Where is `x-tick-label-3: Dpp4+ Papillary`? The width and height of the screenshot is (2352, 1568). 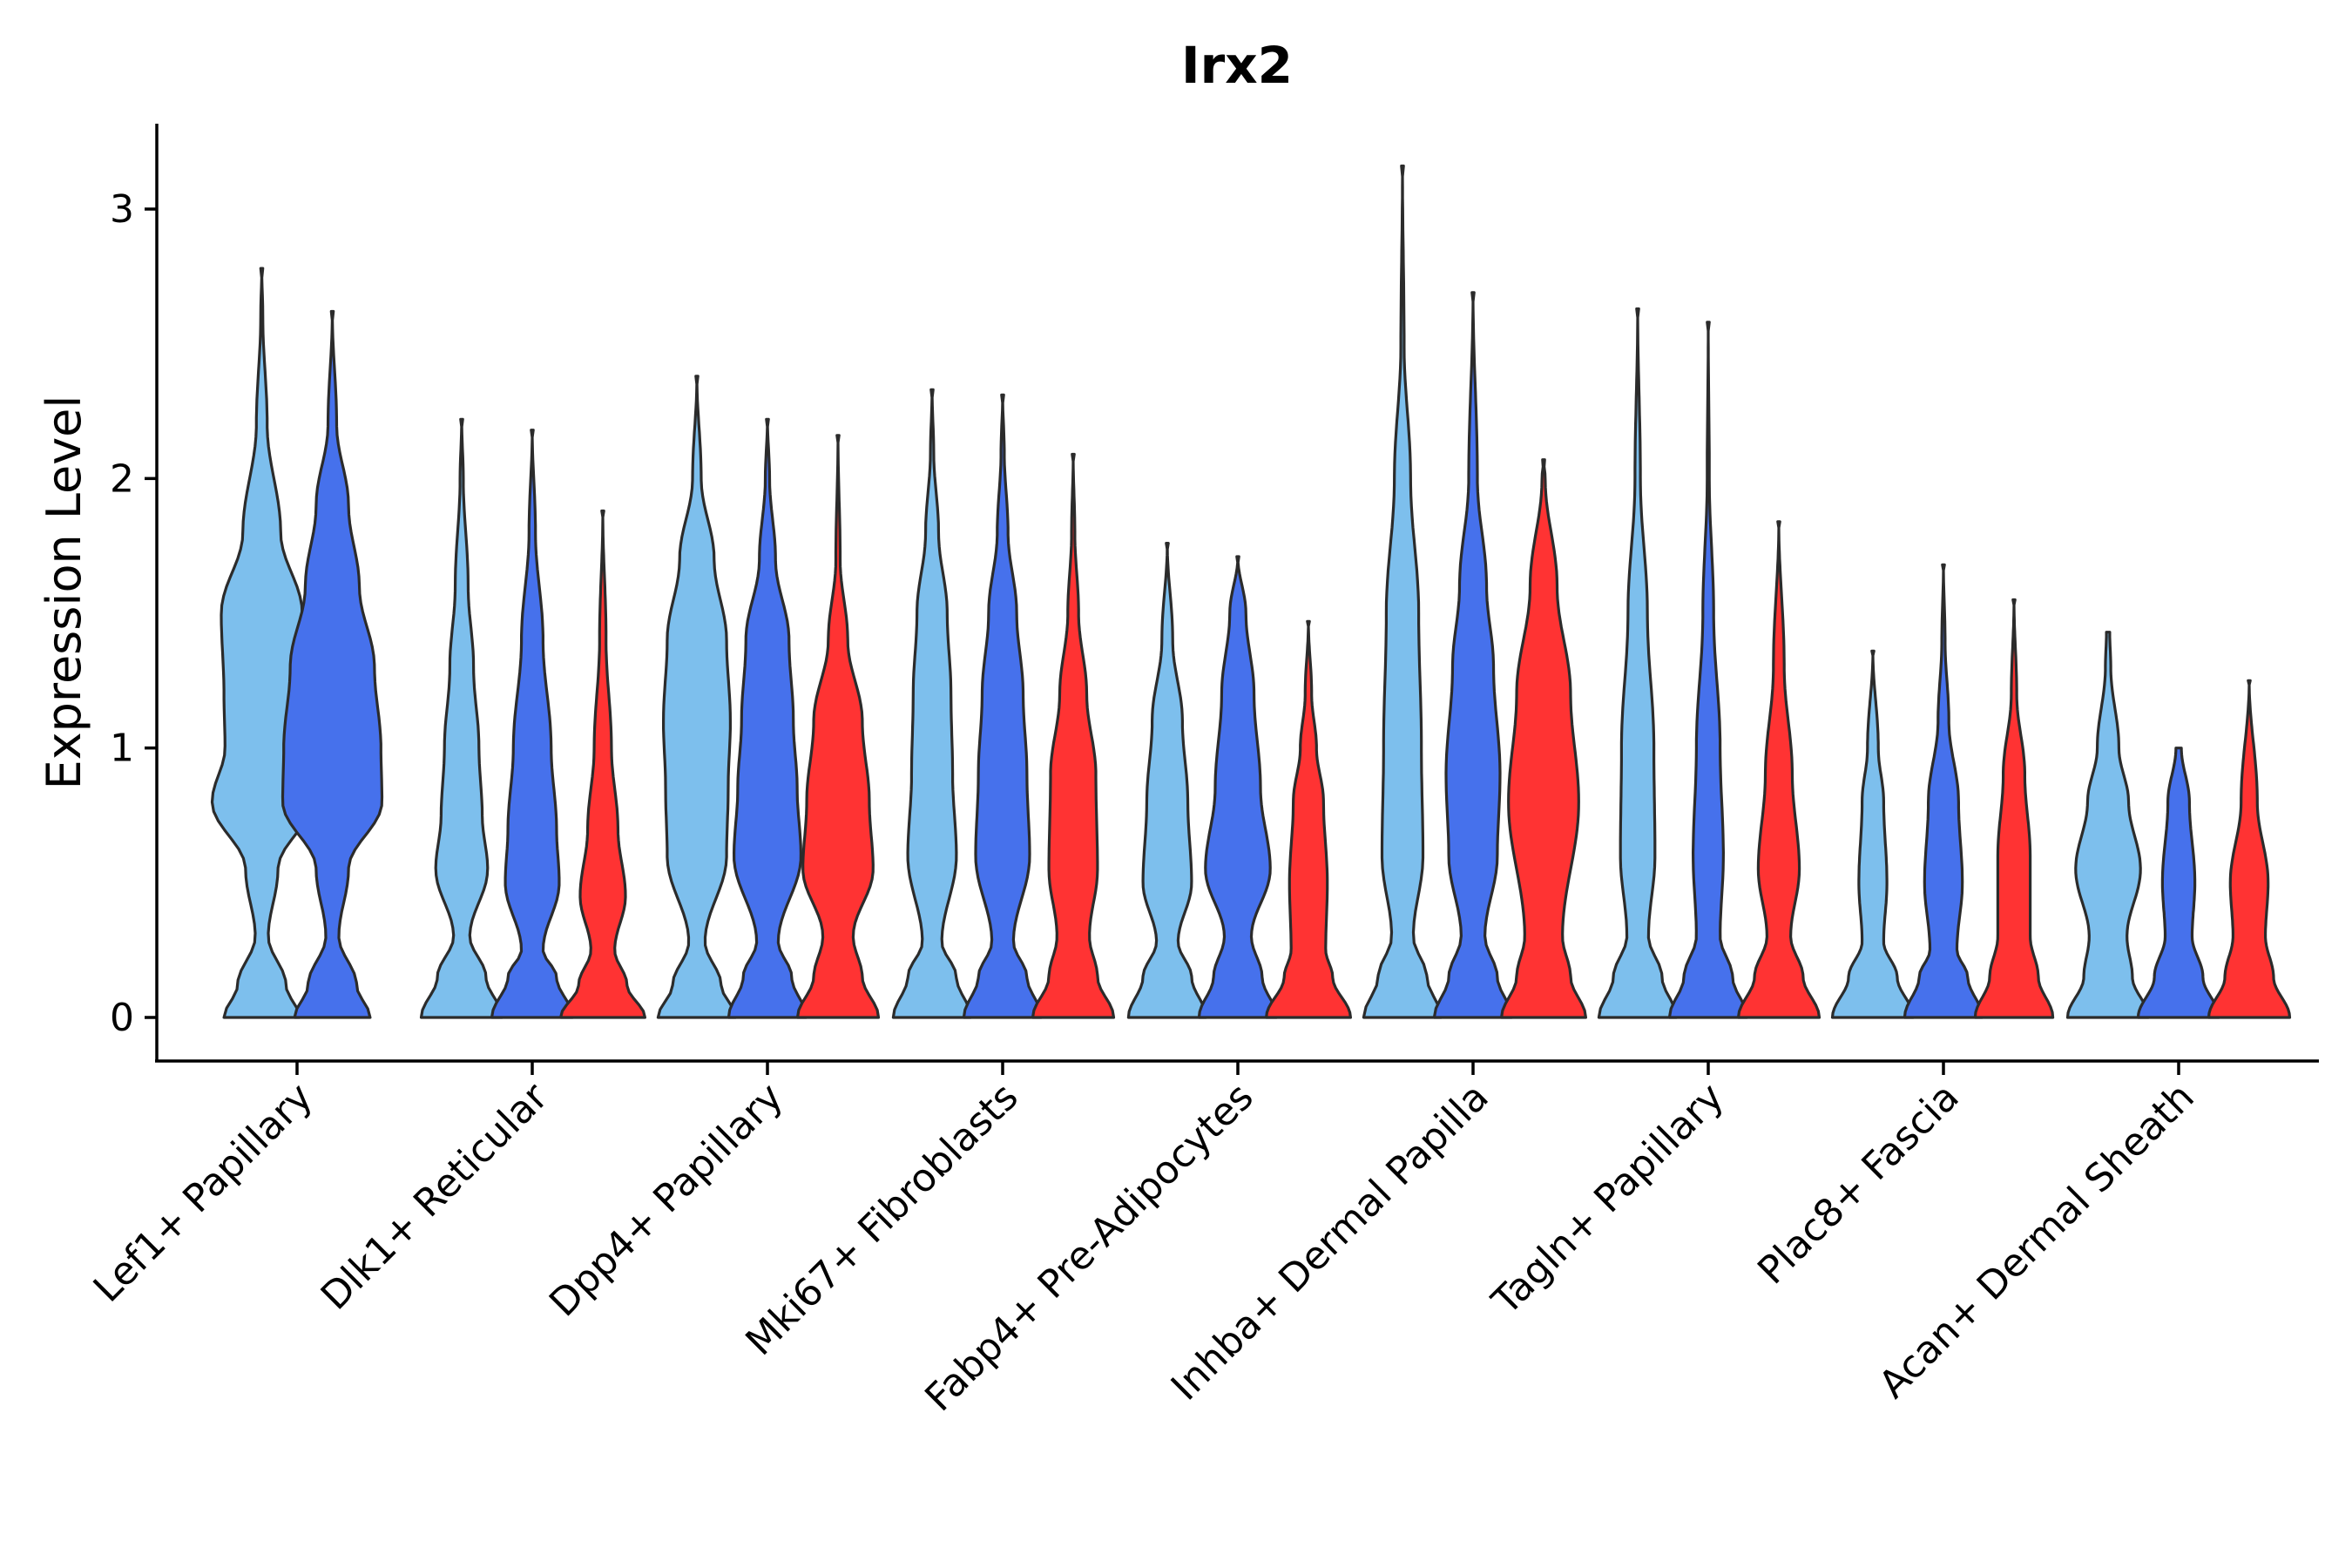 x-tick-label-3: Dpp4+ Papillary is located at coordinates (667, 1201).